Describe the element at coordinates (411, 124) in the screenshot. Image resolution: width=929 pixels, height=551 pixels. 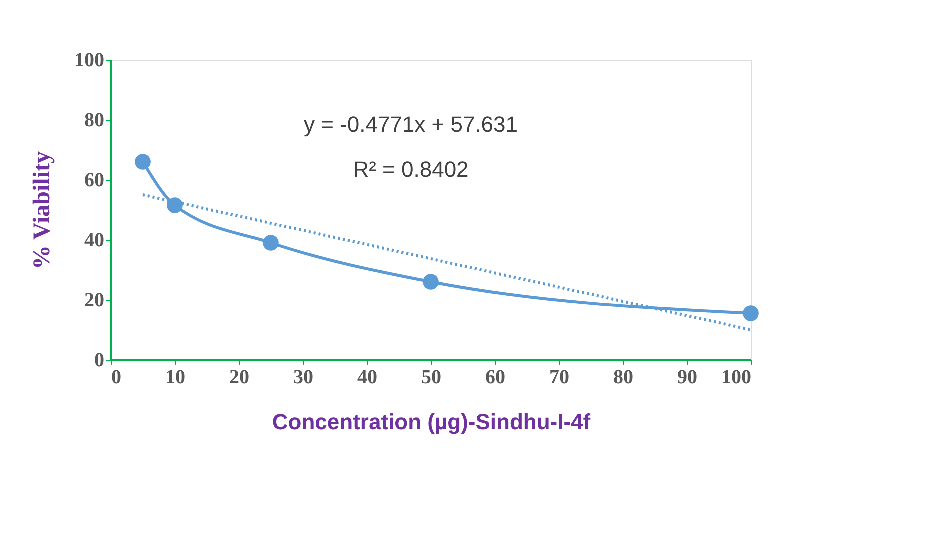
I see `annotation: y = -0.4771x + 57.631` at that location.